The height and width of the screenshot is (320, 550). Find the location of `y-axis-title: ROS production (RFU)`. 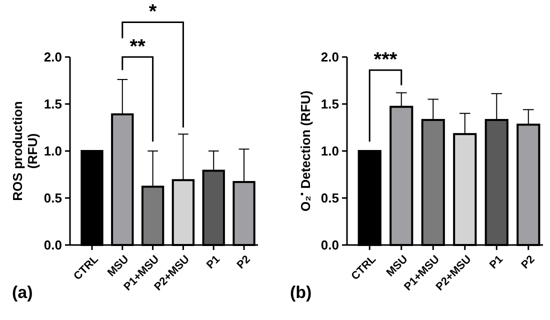

y-axis-title: ROS production (RFU) is located at coordinates (25, 151).